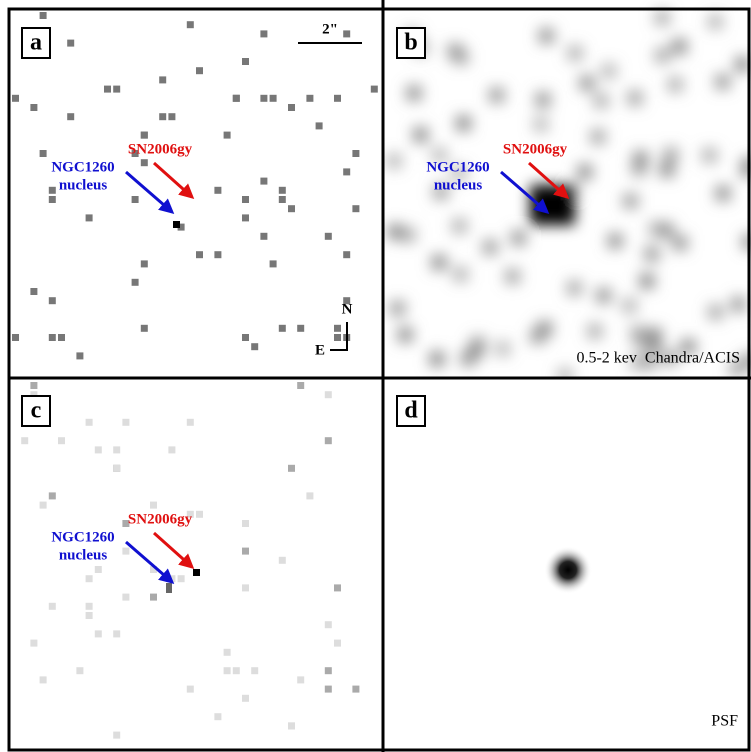 This screenshot has width=751, height=752. What do you see at coordinates (160, 149) in the screenshot?
I see `source-label: SN2006gy` at bounding box center [160, 149].